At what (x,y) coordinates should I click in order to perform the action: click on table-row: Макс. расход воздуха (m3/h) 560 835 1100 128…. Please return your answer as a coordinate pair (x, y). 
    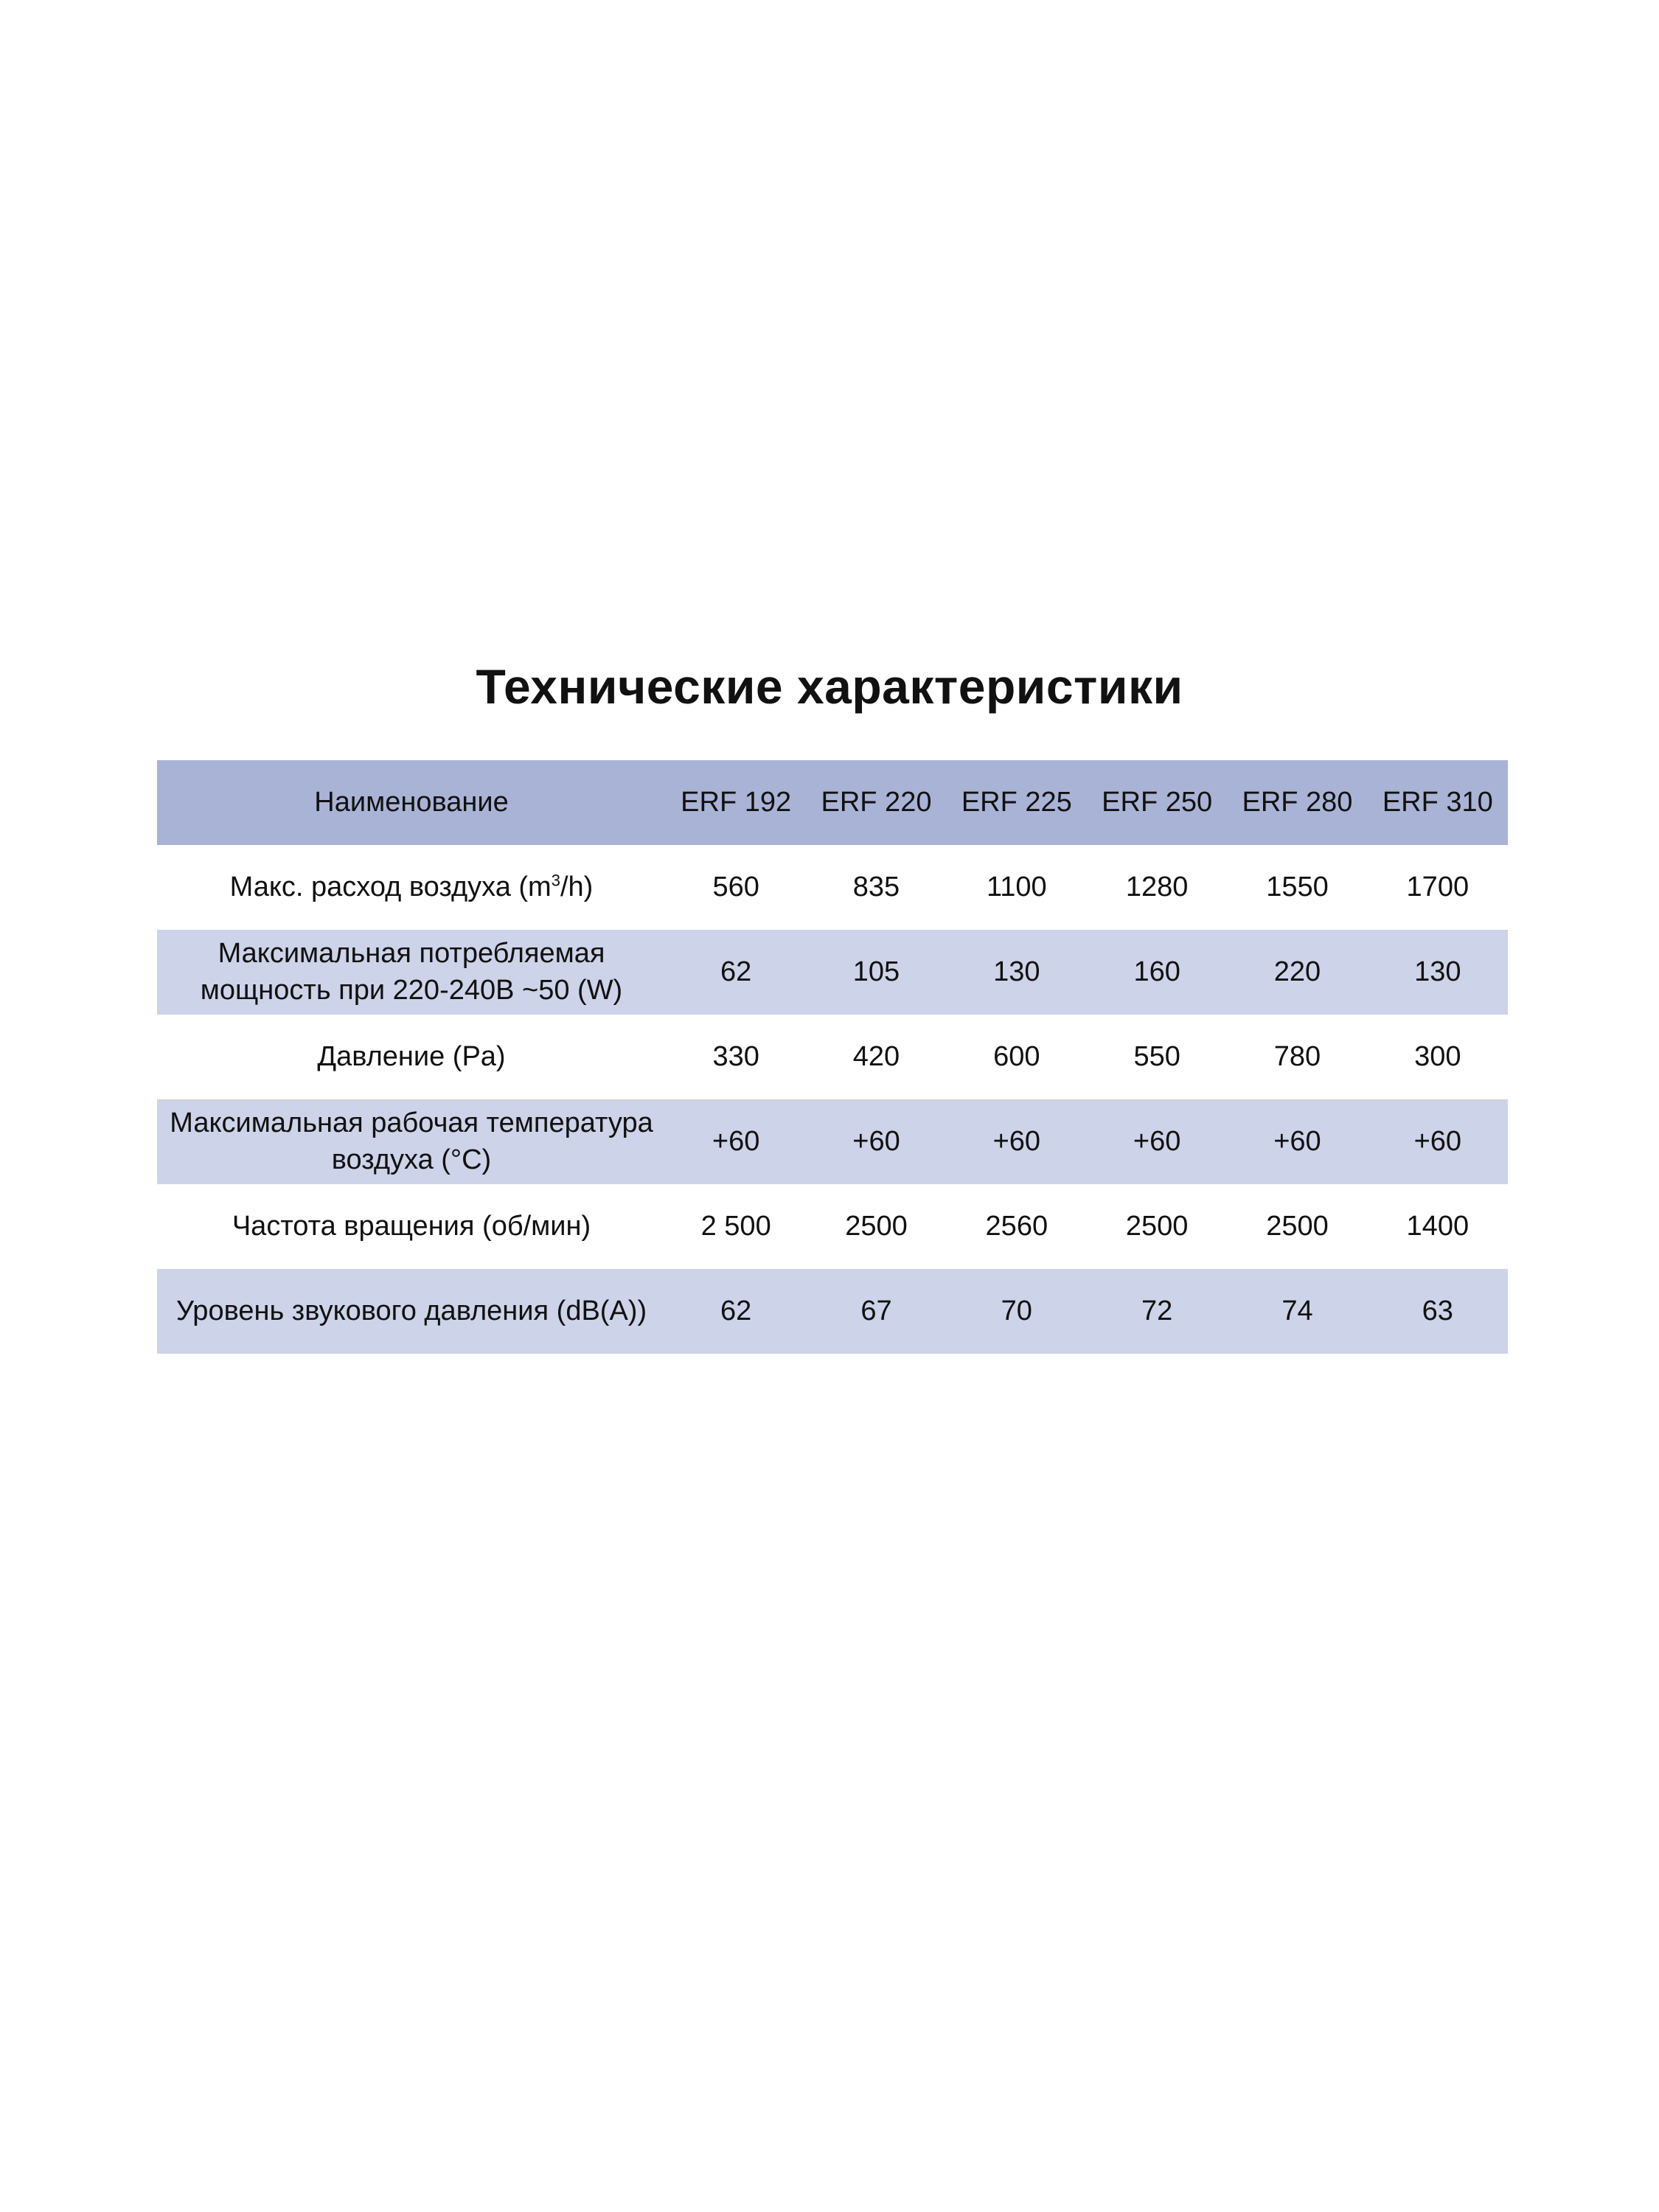
    Looking at the image, I should click on (832, 887).